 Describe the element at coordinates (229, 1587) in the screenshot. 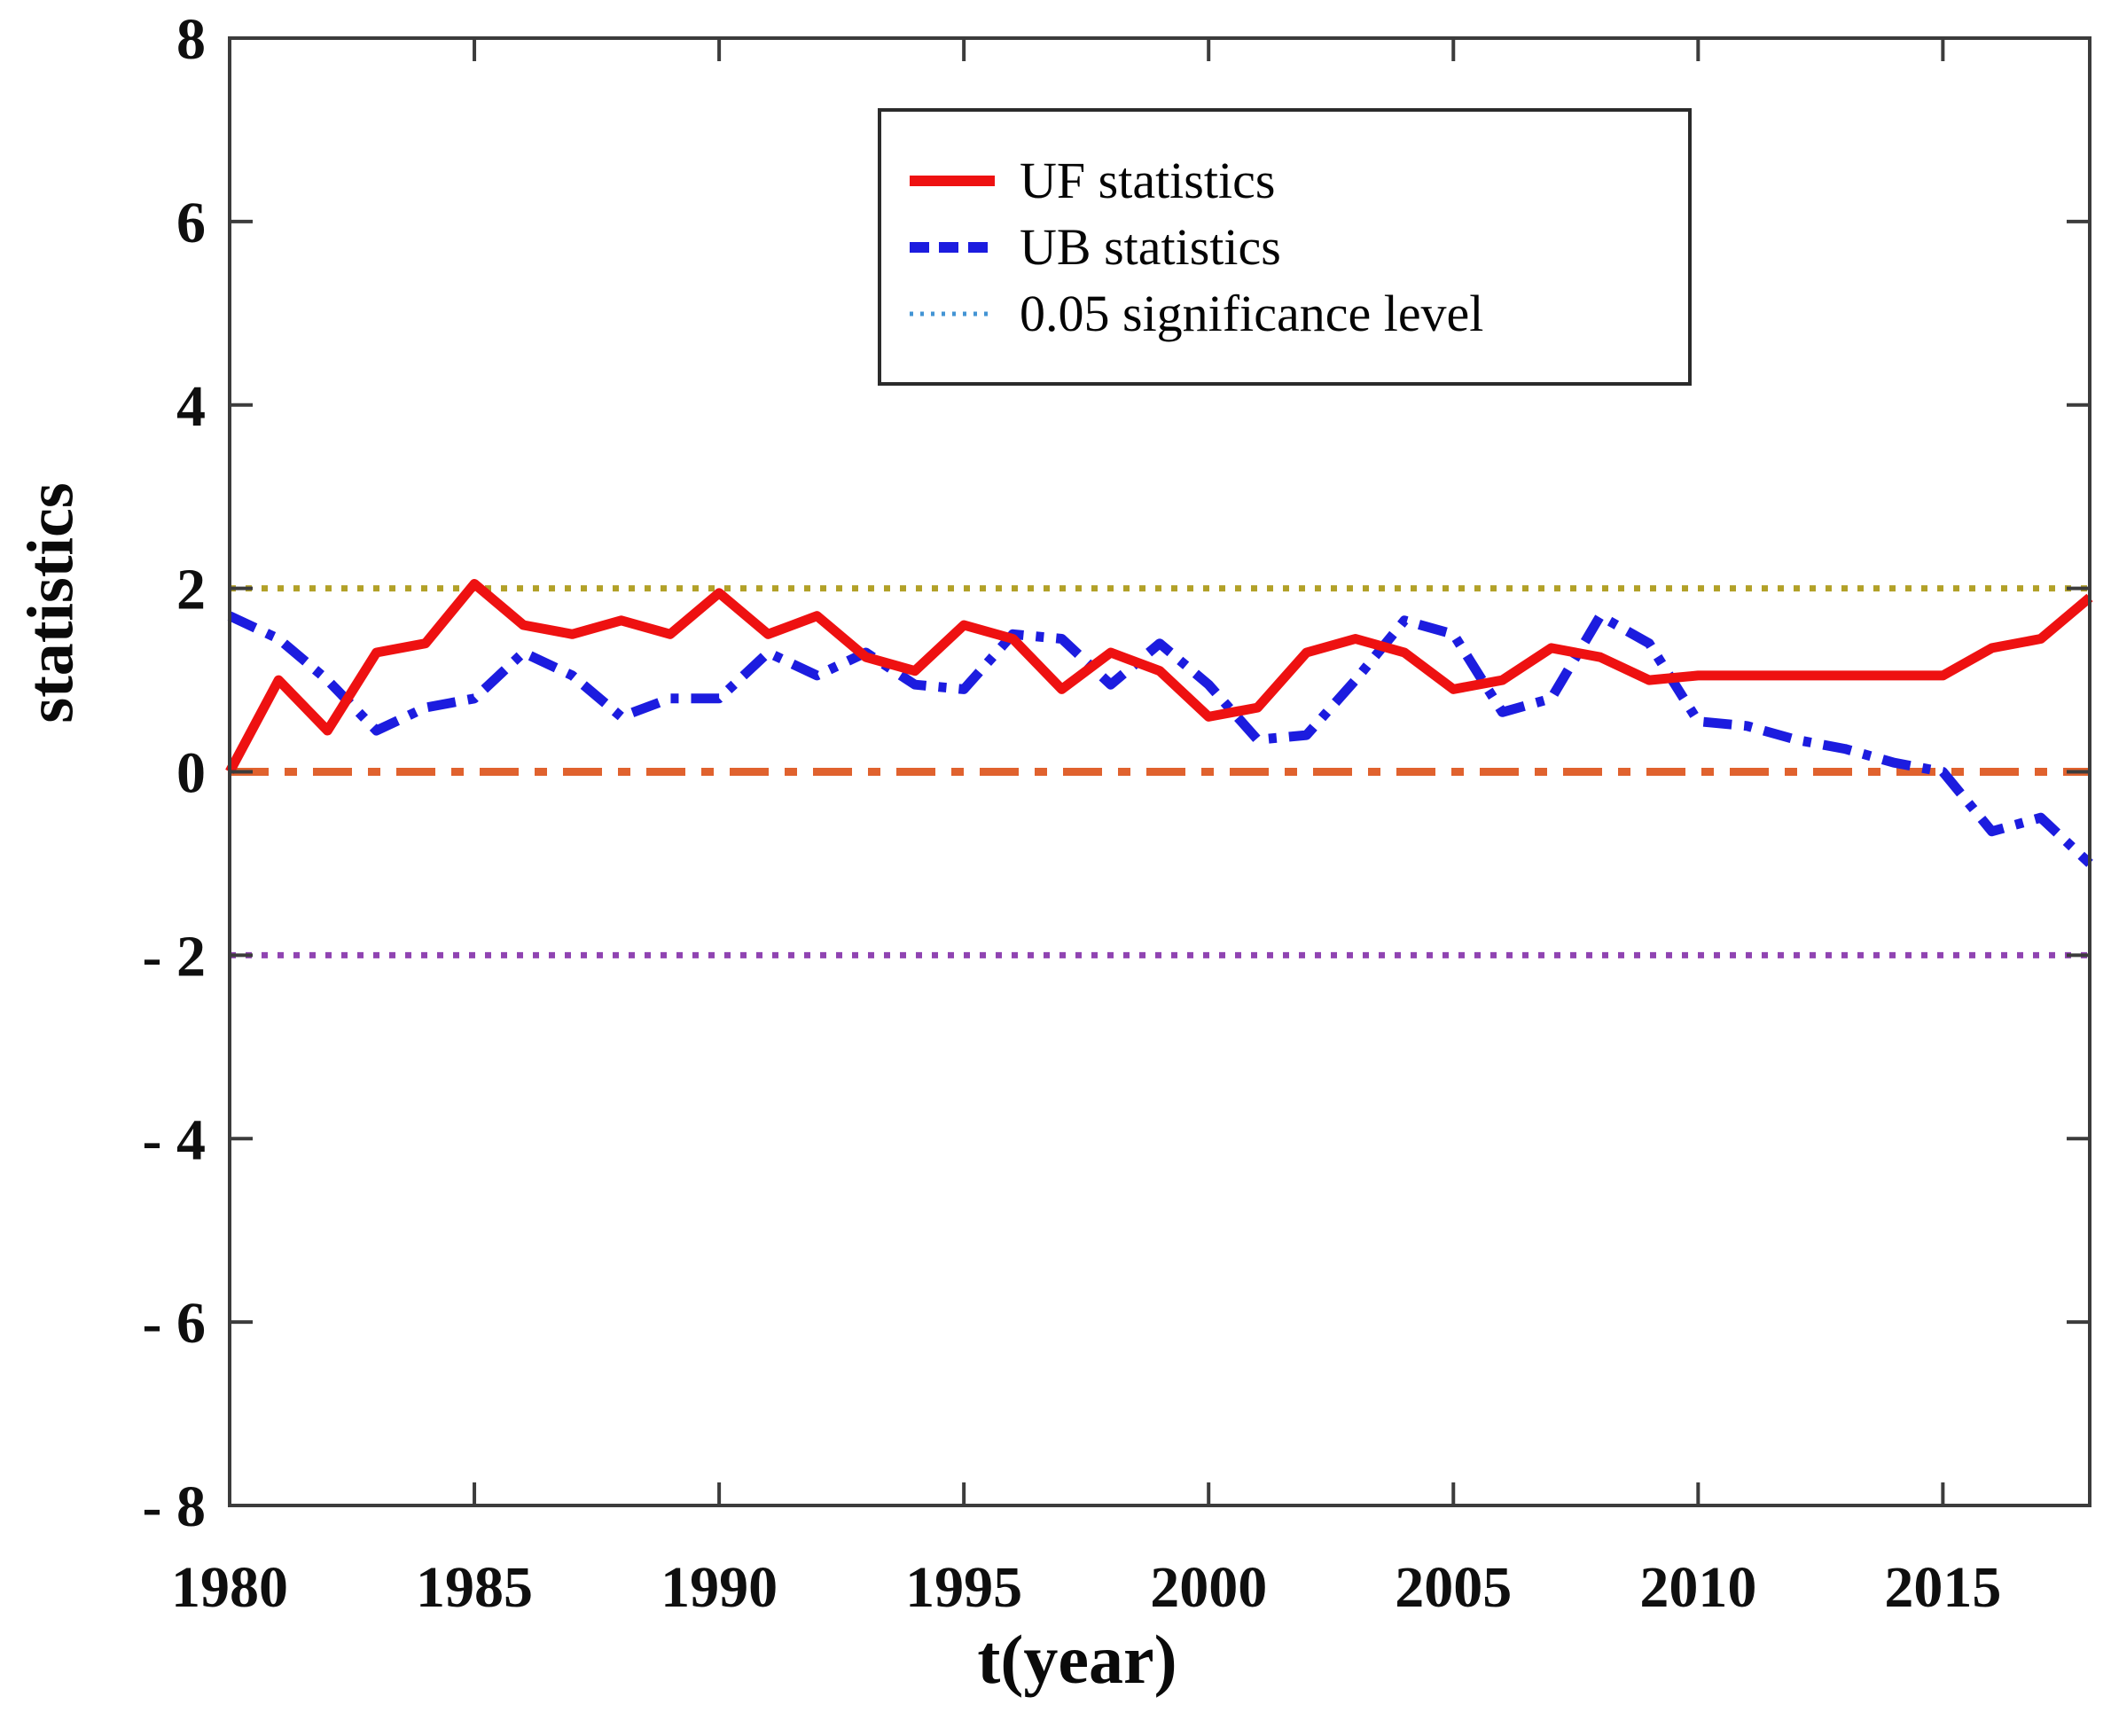

I see `svg-text: 1980` at that location.